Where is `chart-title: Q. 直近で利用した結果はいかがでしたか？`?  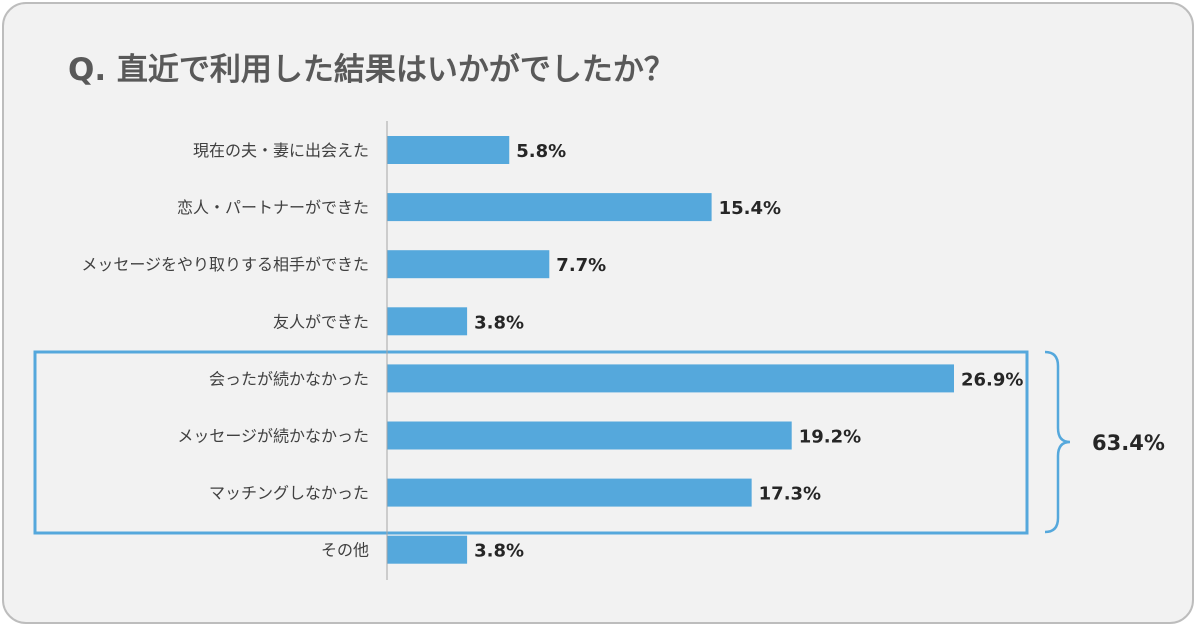 chart-title: Q. 直近で利用した結果はいかがでしたか？ is located at coordinates (371, 70).